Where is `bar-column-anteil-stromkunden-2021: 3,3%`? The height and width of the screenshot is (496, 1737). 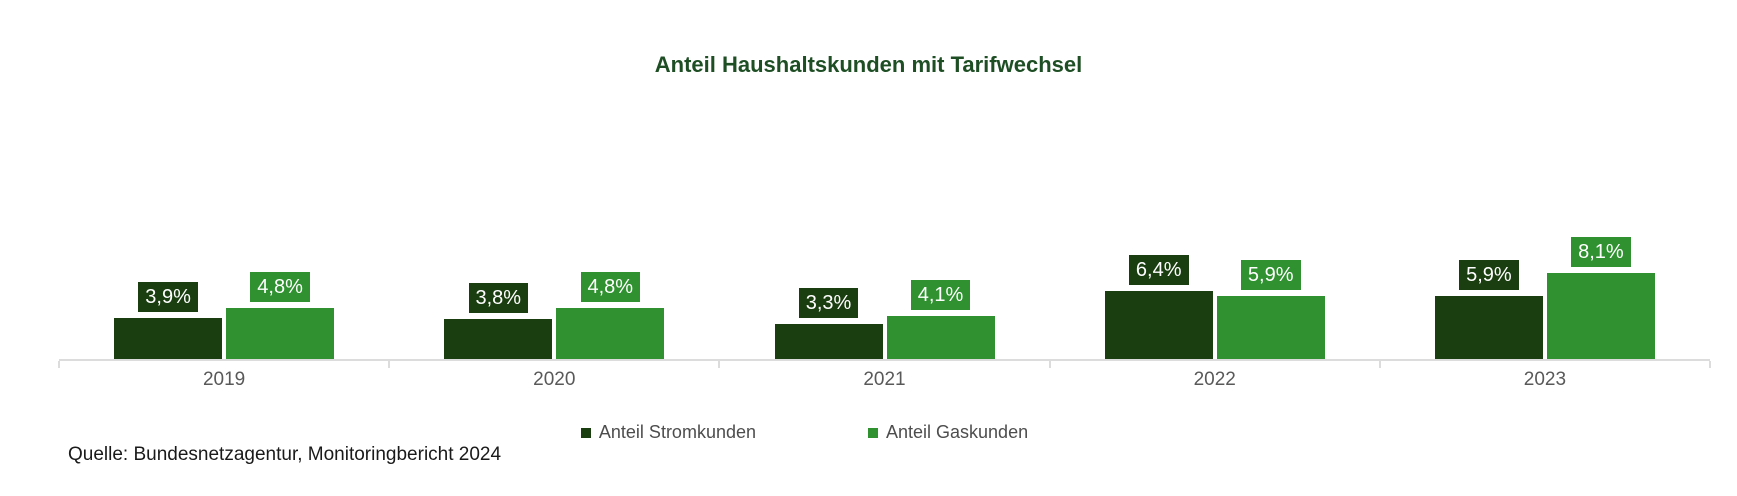
bar-column-anteil-stromkunden-2021: 3,3% is located at coordinates (828, 323).